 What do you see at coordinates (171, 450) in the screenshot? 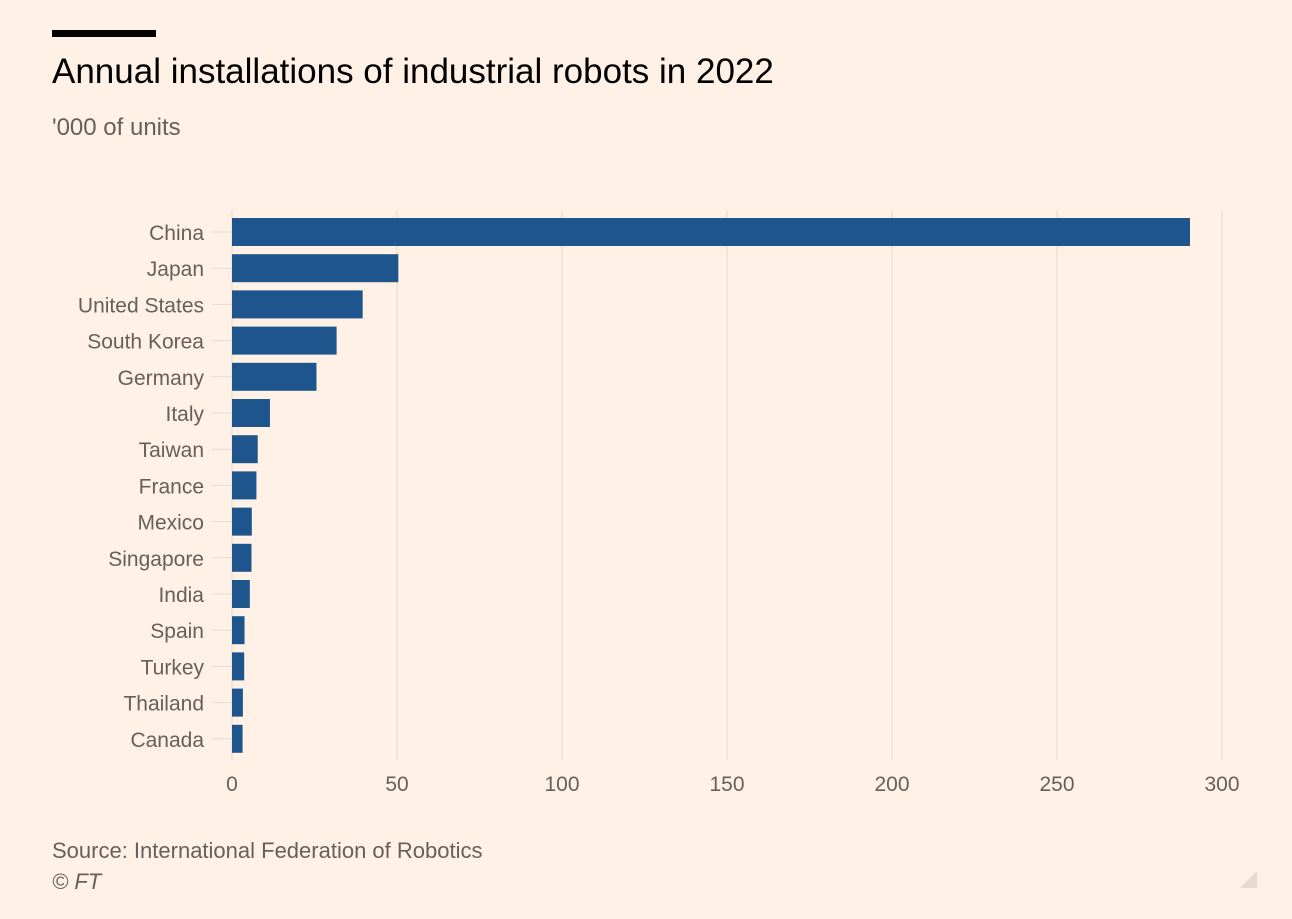
I see `category-label: Taiwan` at bounding box center [171, 450].